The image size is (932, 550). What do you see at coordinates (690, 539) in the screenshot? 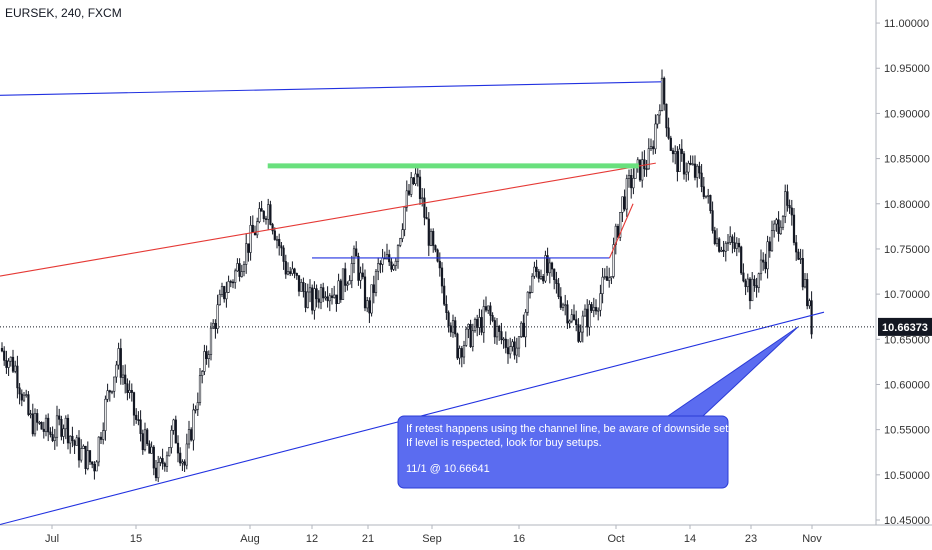
I see `x-tick-label: 14` at bounding box center [690, 539].